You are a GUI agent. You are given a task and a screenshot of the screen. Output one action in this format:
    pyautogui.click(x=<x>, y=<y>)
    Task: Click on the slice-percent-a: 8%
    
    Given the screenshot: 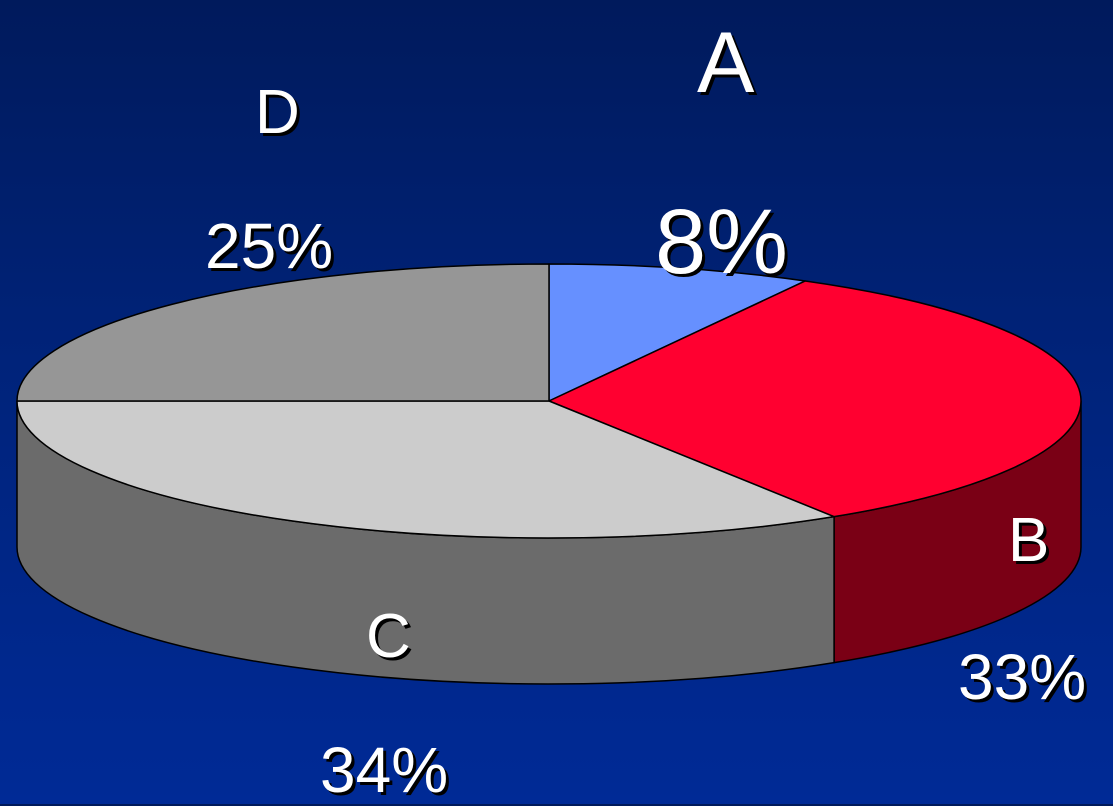 What is the action you would take?
    pyautogui.click(x=721, y=242)
    